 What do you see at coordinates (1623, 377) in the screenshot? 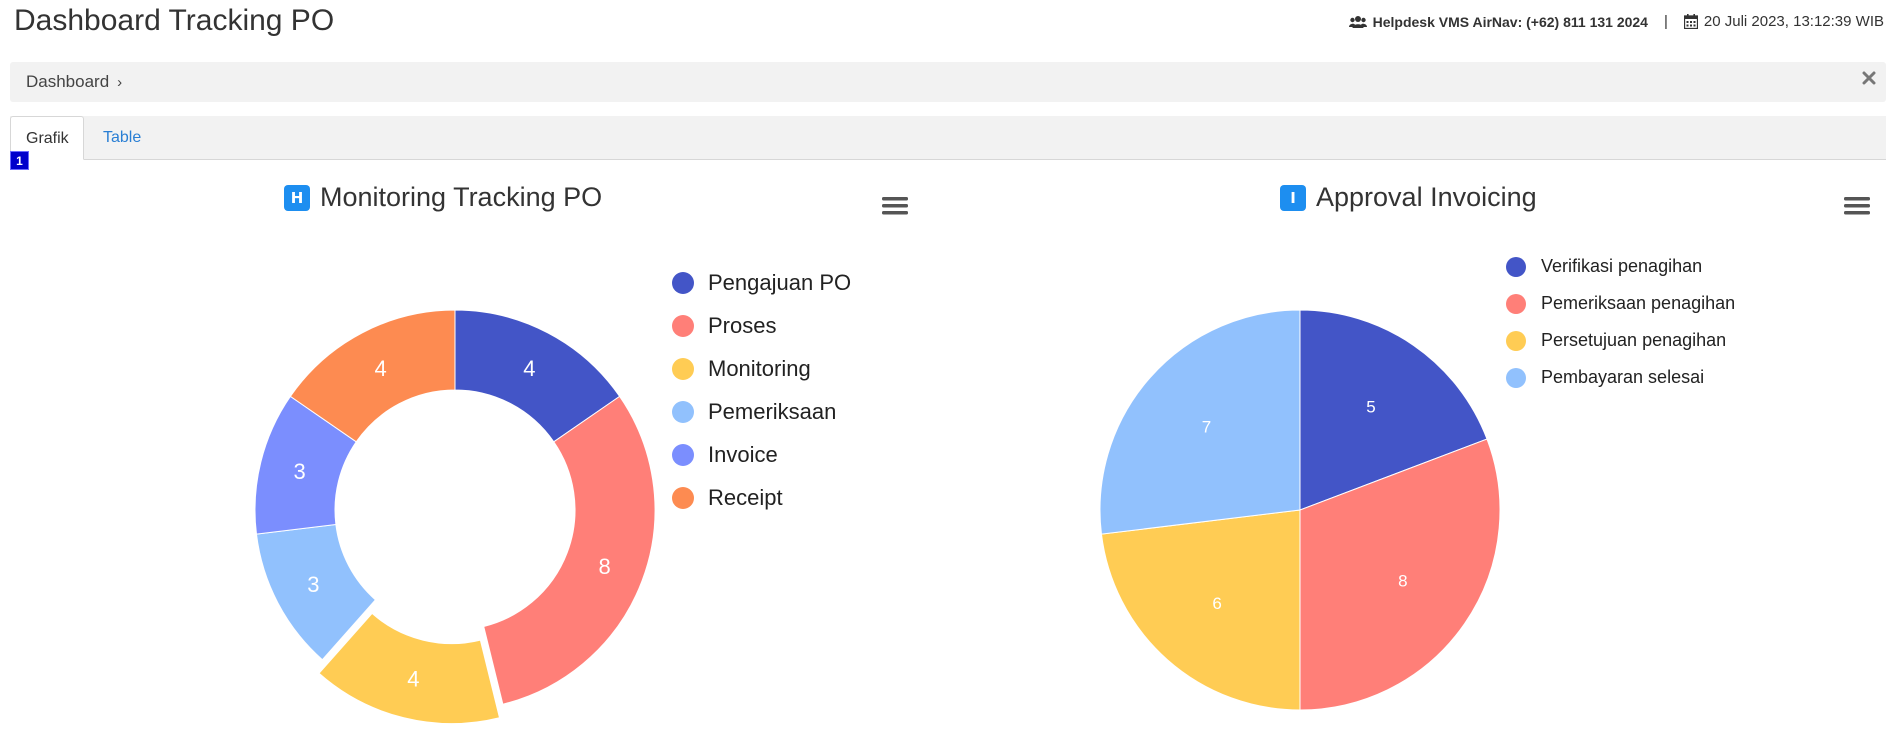
I see `legend-label: Pembayaran selesai` at bounding box center [1623, 377].